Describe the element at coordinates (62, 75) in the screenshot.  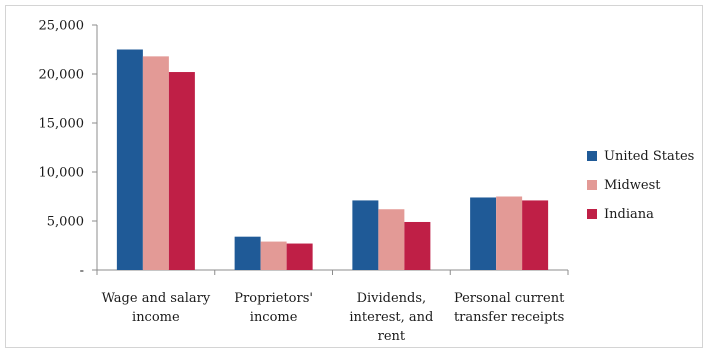
I see `y-tick-label: 20,000` at that location.